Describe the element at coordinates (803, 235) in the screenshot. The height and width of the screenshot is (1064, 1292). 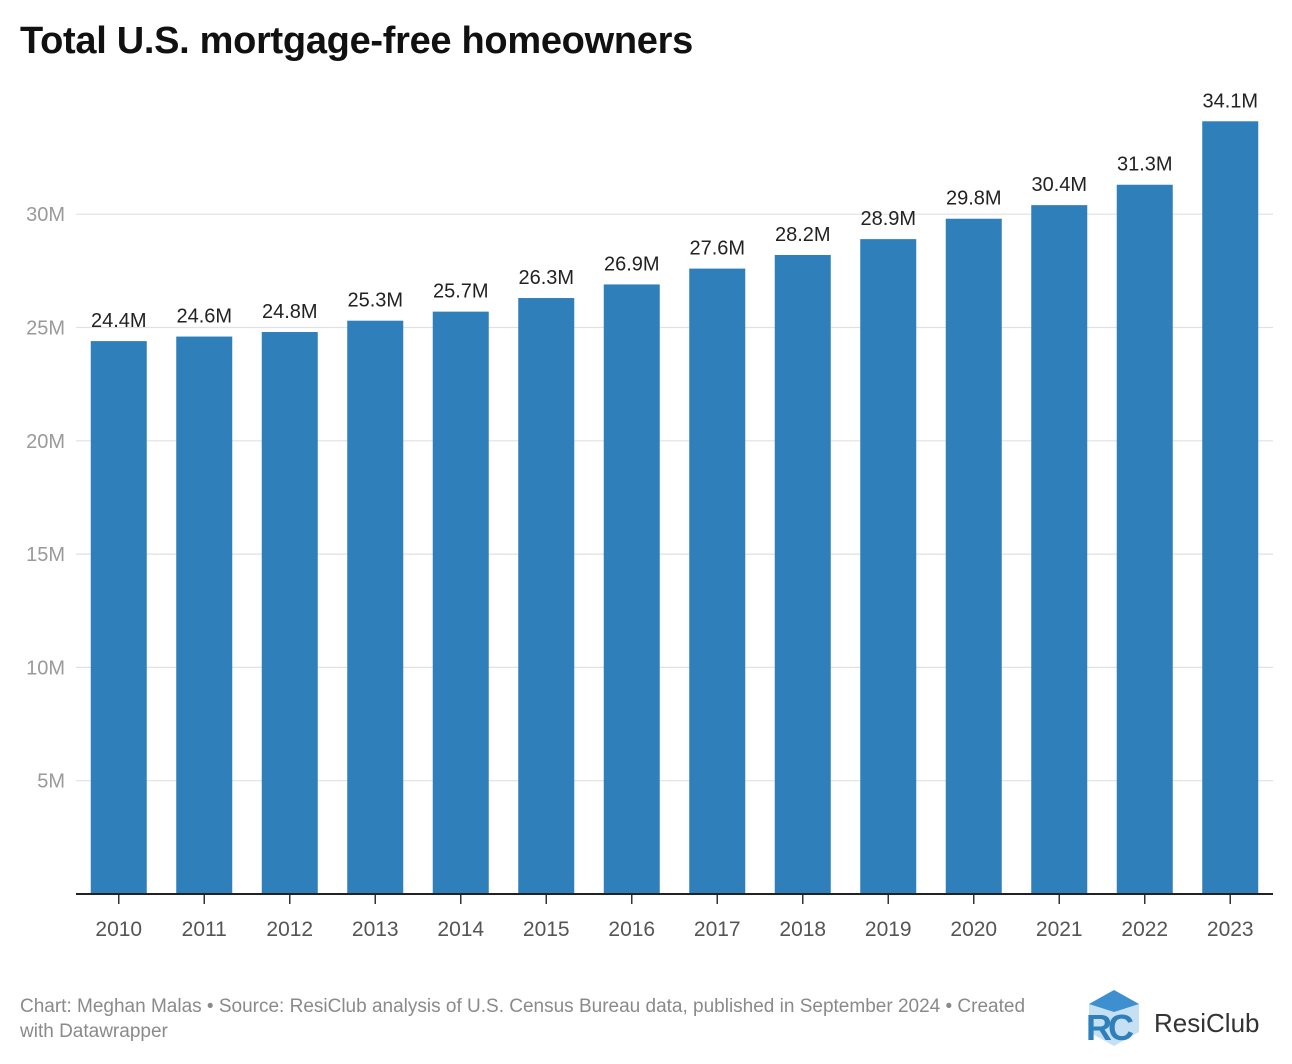
I see `value-label-2018: 28.2M` at that location.